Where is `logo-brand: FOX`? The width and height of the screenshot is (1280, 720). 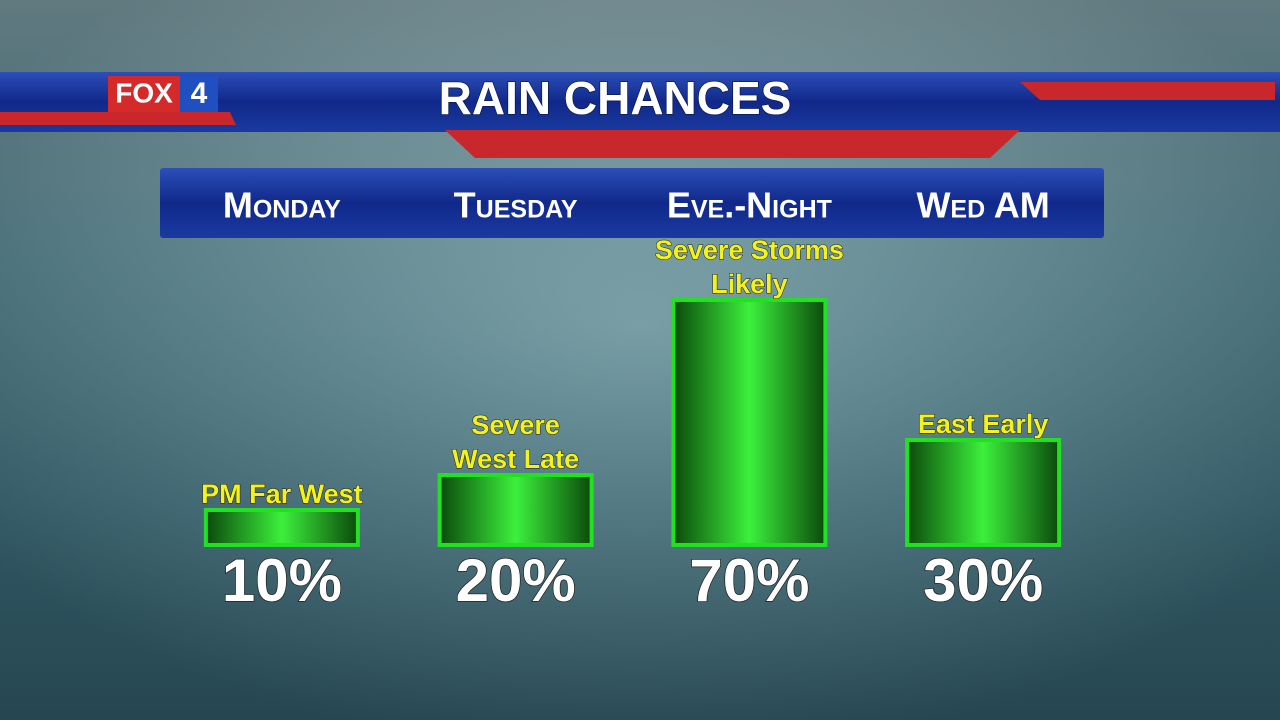 logo-brand: FOX is located at coordinates (144, 92).